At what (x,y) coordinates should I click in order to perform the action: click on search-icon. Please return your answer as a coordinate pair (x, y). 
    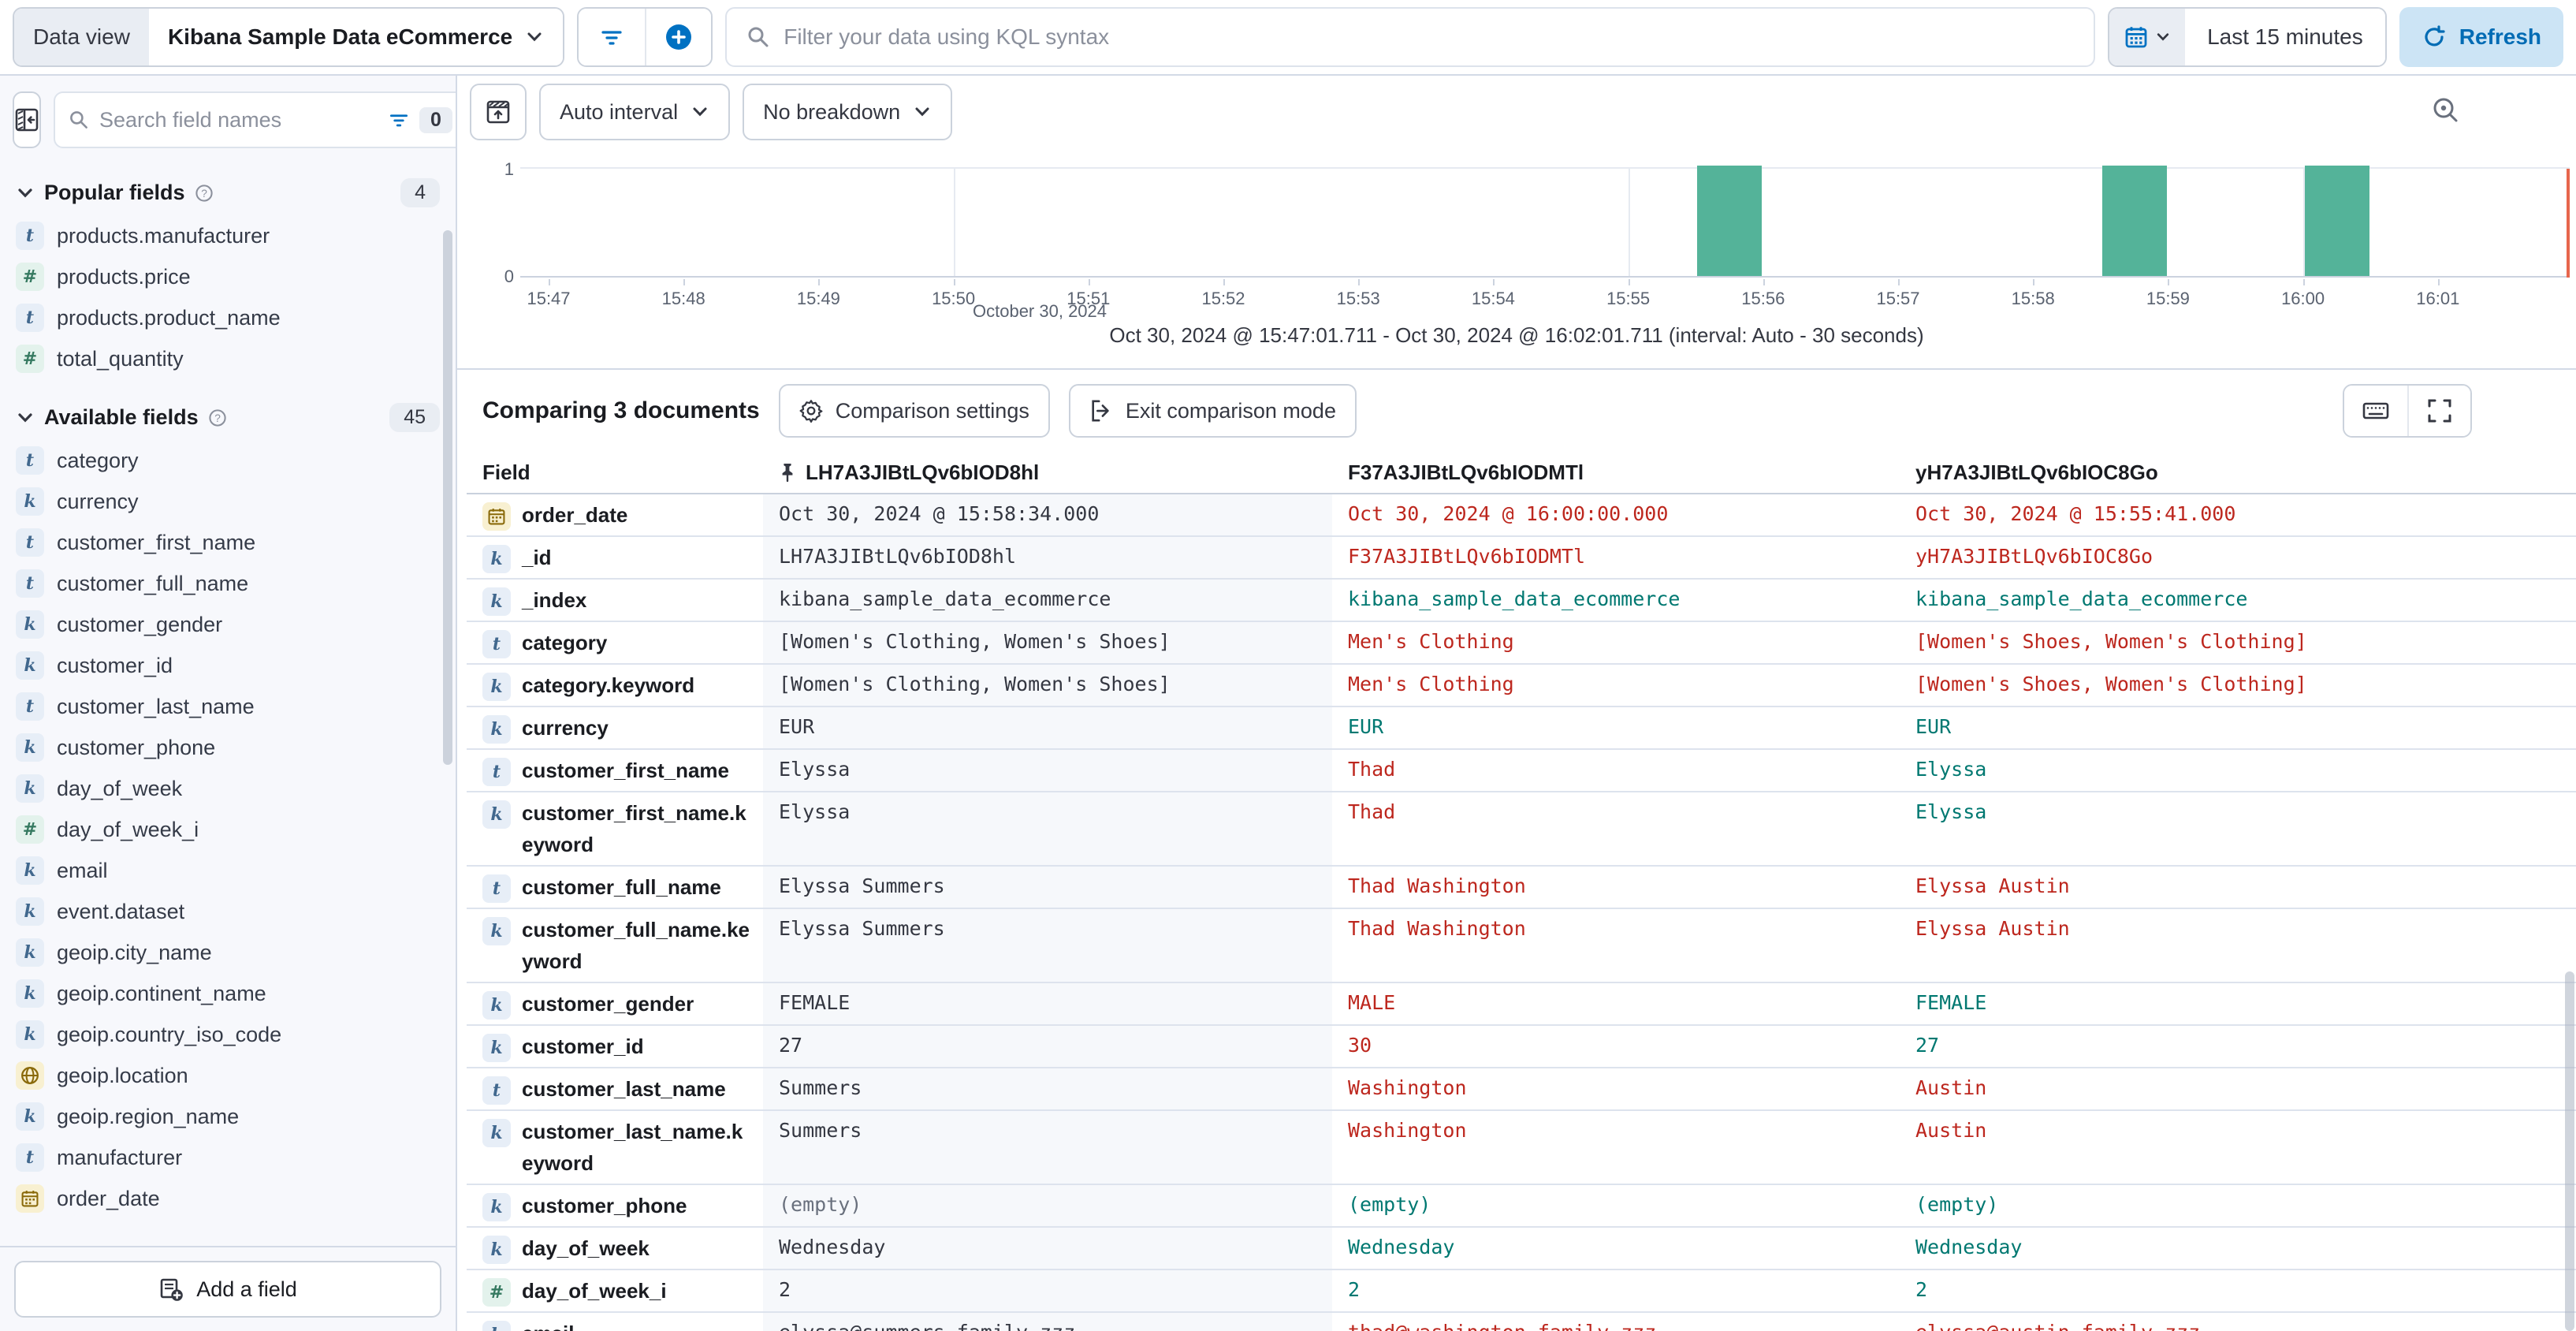
    Looking at the image, I should click on (758, 37).